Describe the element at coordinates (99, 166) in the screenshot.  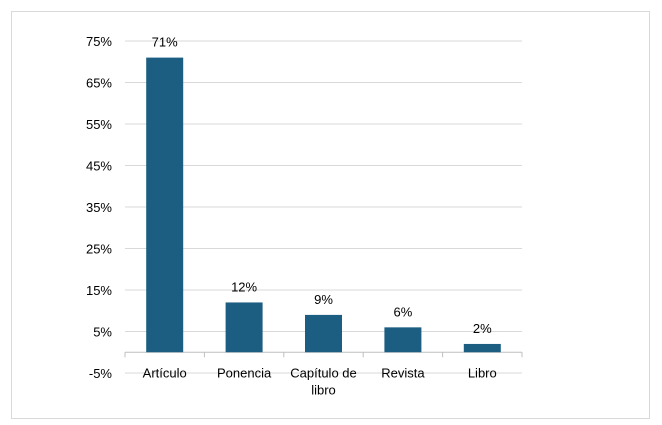
I see `y-tick-label: 45%` at that location.